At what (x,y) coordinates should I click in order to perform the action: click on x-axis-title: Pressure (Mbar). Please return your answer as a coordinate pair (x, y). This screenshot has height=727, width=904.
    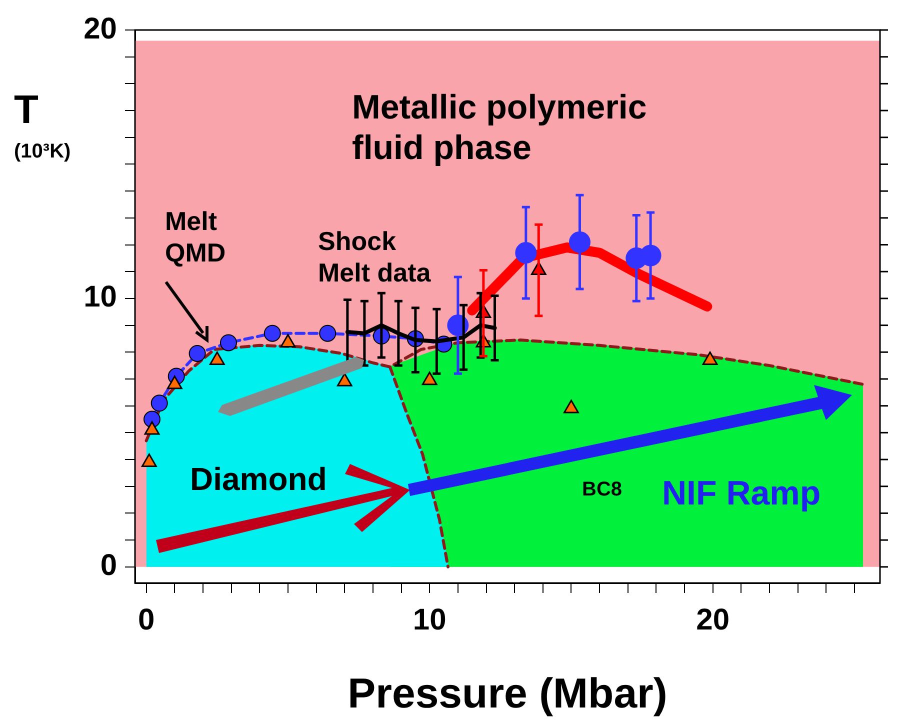
    Looking at the image, I should click on (508, 692).